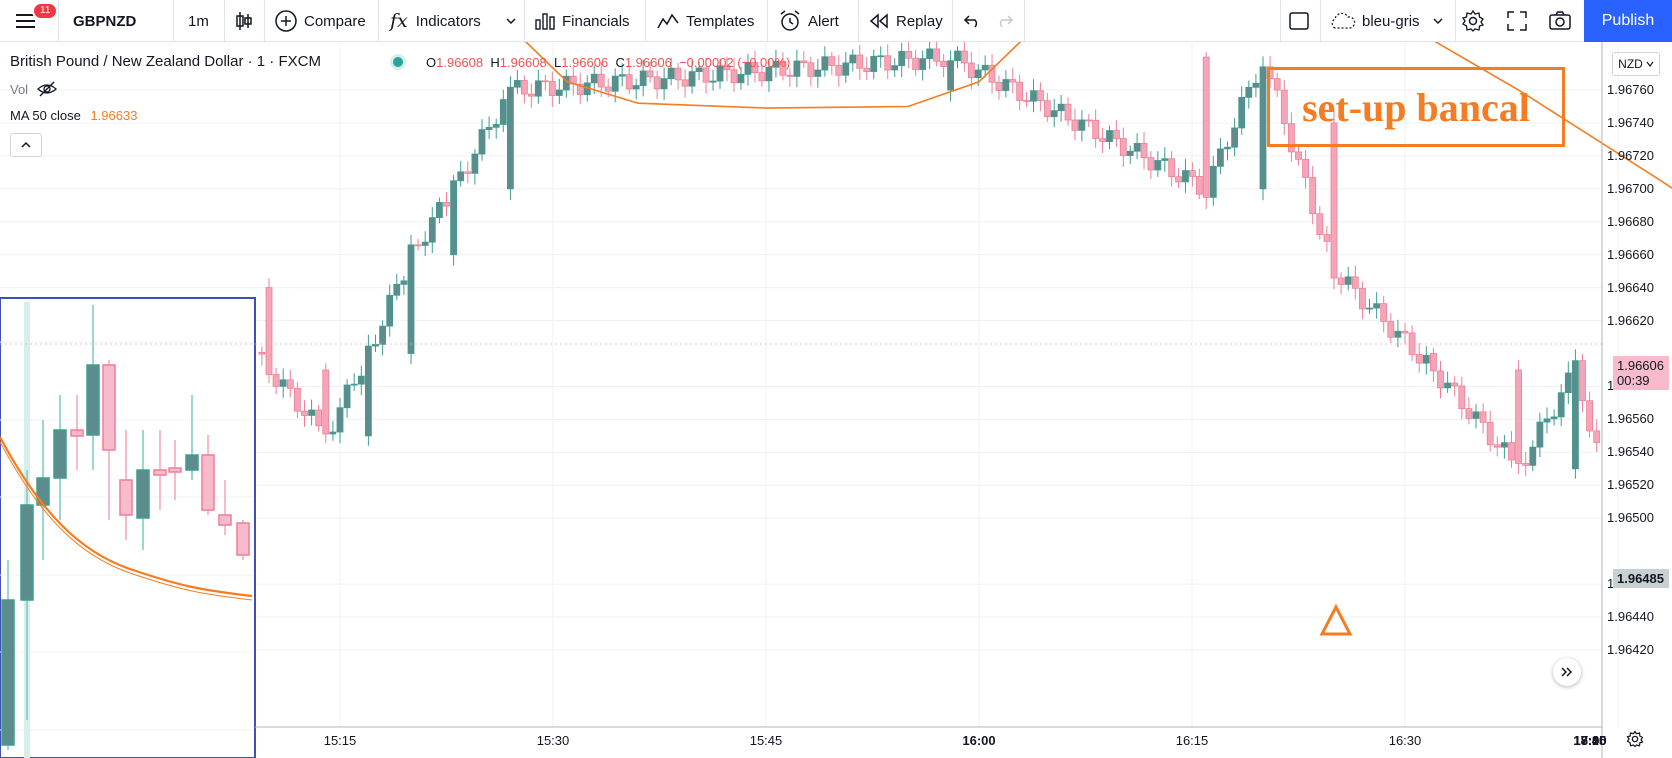  What do you see at coordinates (1630, 320) in the screenshot?
I see `price-tick: 1.96620` at bounding box center [1630, 320].